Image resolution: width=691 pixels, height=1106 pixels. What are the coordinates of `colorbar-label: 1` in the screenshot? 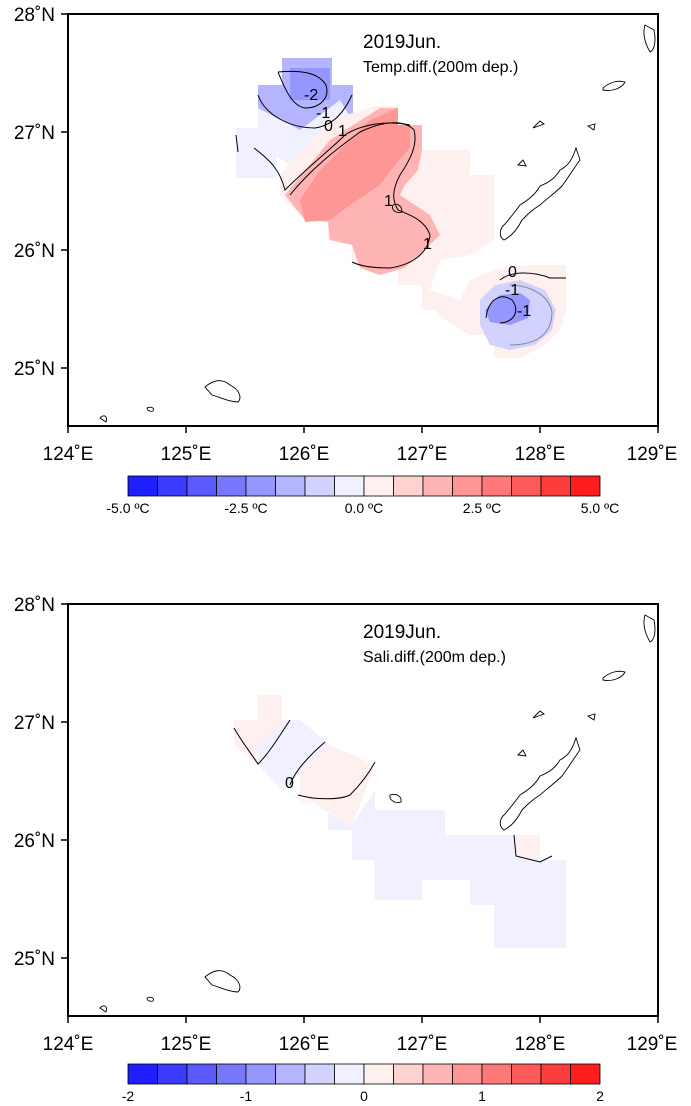 It's located at (482, 1096).